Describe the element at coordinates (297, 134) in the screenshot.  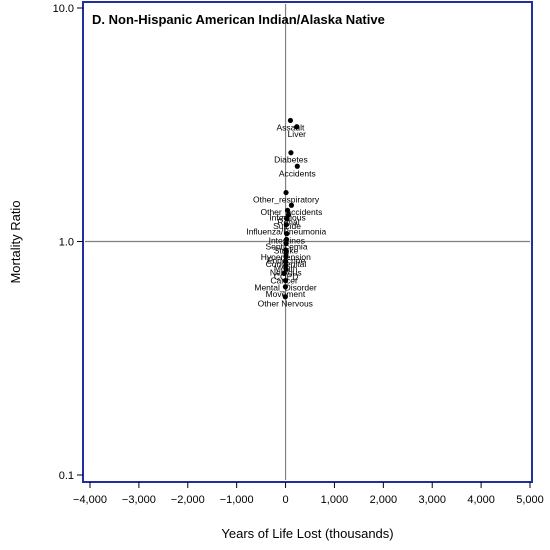
I see `data-point-label: Liver` at that location.